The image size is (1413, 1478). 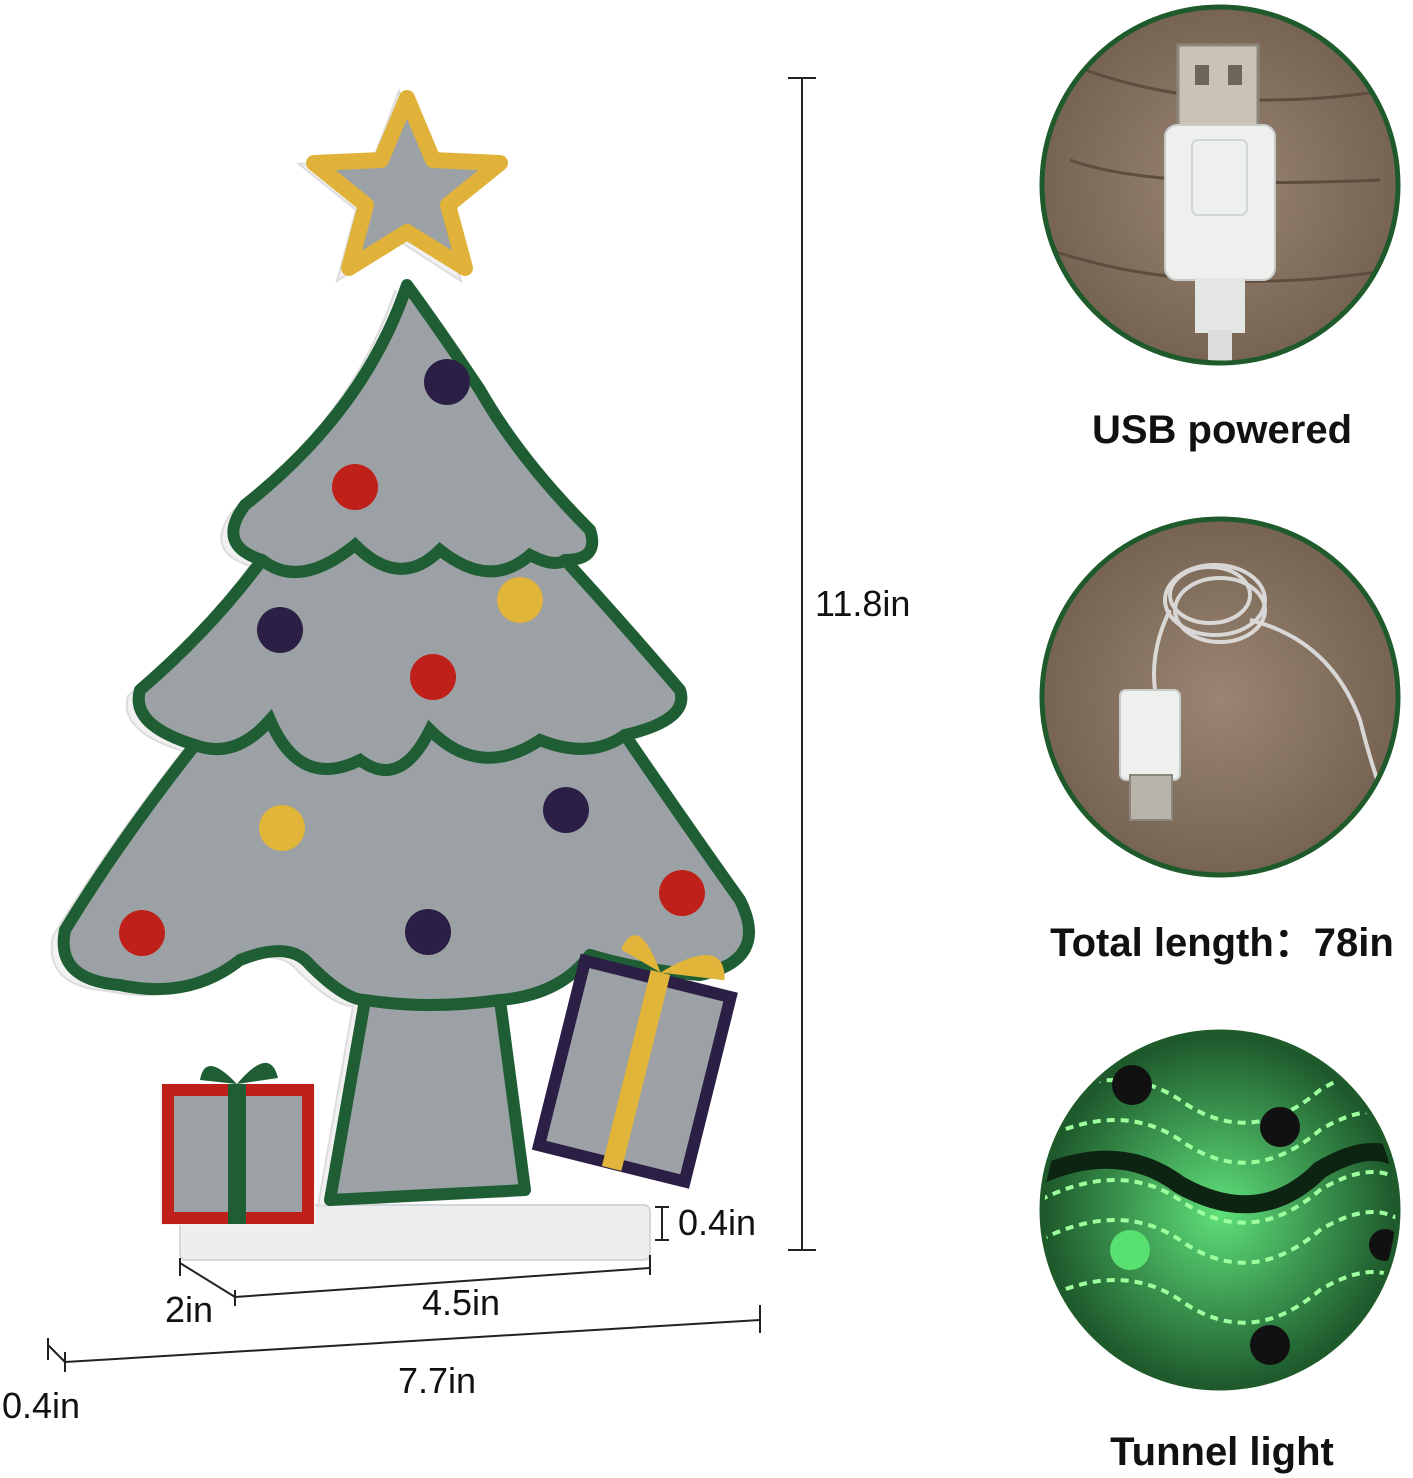 I want to click on feature-caption: Total length：78in, so click(x=1222, y=943).